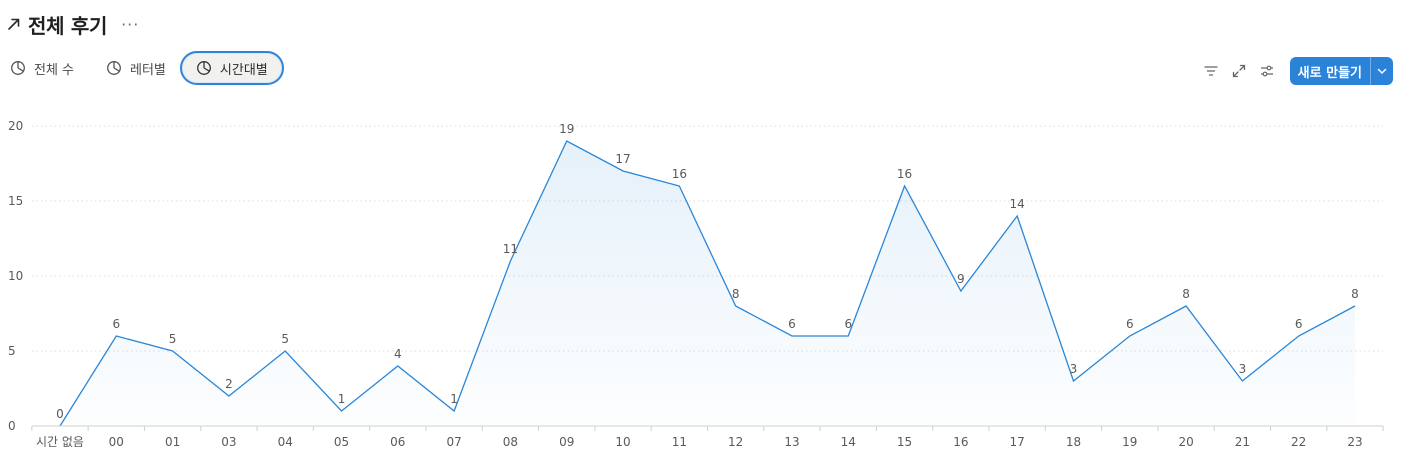 The width and height of the screenshot is (1412, 470). I want to click on tab-label: 시간대별, so click(243, 70).